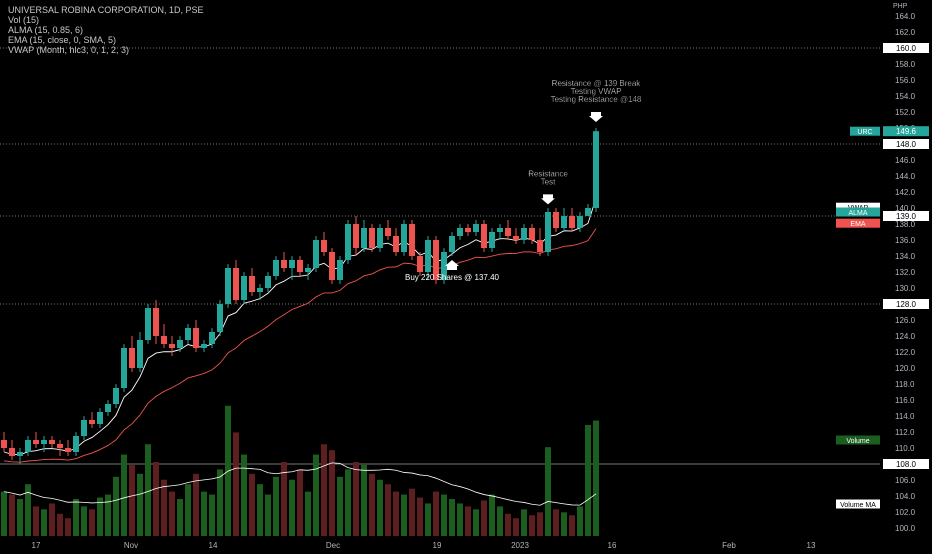 The width and height of the screenshot is (932, 554). I want to click on price-tick-label: 112.0, so click(905, 432).